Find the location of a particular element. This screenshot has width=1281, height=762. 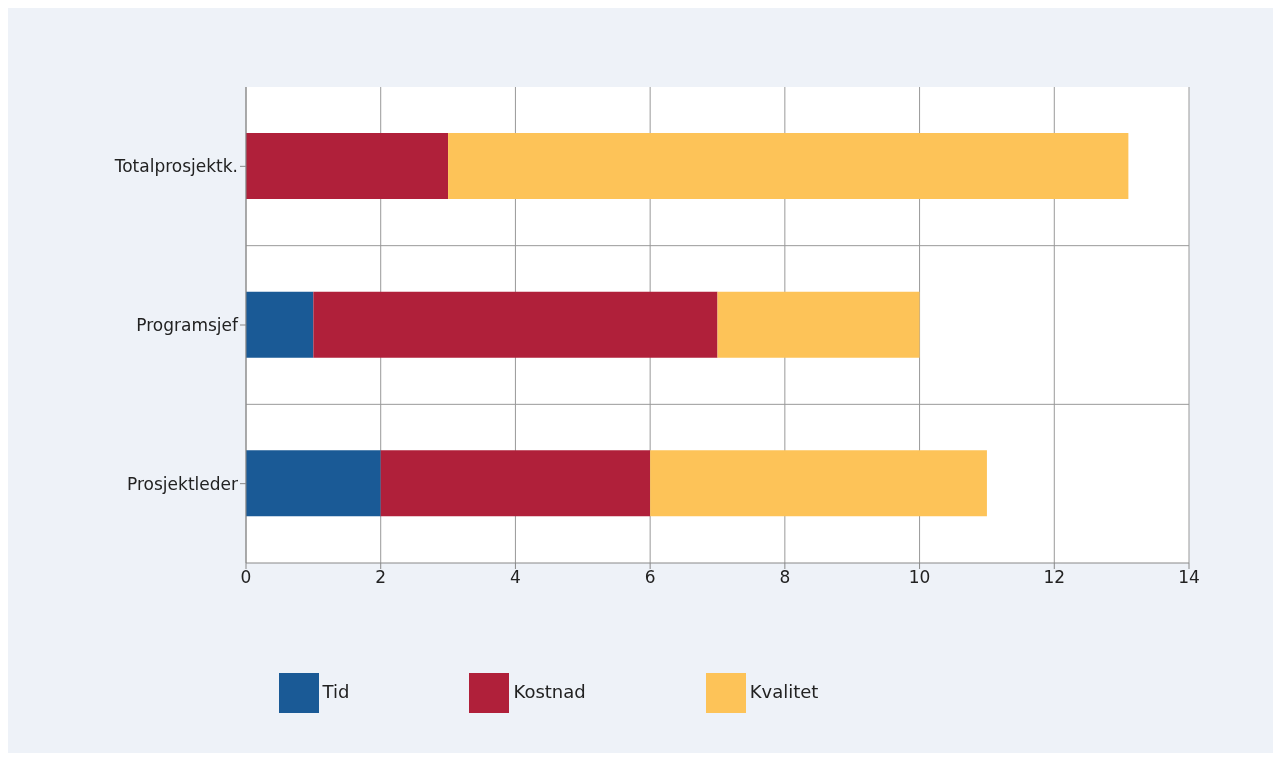

x-tick-label: 0 is located at coordinates (246, 577).